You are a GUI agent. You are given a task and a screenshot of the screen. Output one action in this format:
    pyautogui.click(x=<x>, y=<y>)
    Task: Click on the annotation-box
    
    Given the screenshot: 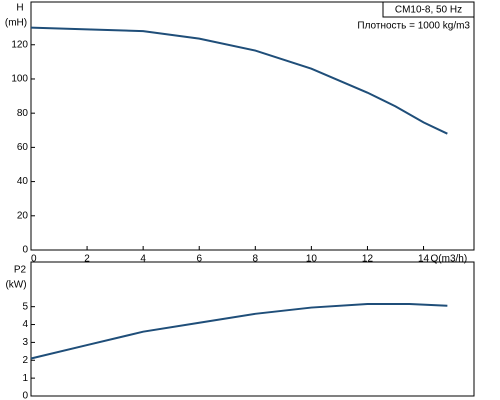 What is the action you would take?
    pyautogui.click(x=428, y=9)
    